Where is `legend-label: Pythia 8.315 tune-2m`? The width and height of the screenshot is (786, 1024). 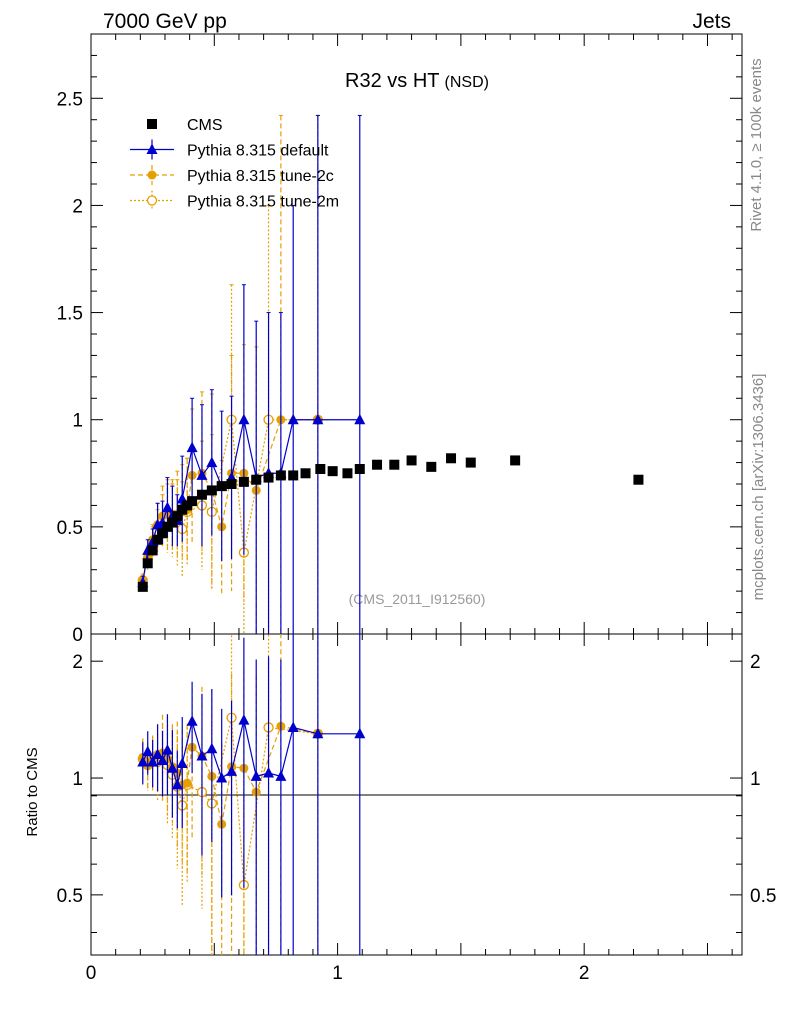 legend-label: Pythia 8.315 tune-2m is located at coordinates (263, 202).